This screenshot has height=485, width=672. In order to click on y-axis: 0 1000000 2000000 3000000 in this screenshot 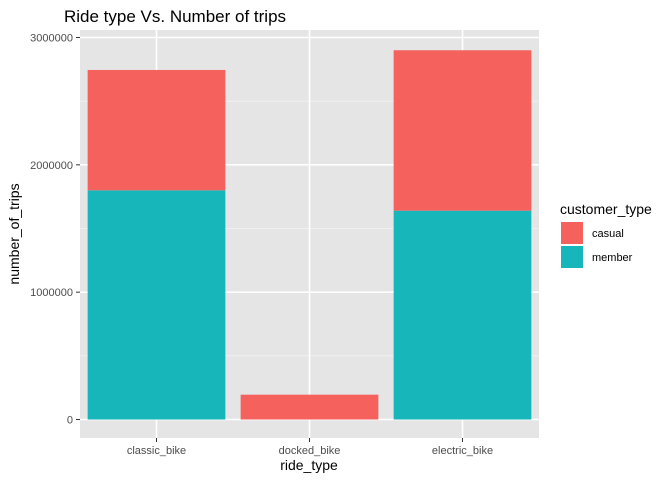, I will do `click(55, 230)`.